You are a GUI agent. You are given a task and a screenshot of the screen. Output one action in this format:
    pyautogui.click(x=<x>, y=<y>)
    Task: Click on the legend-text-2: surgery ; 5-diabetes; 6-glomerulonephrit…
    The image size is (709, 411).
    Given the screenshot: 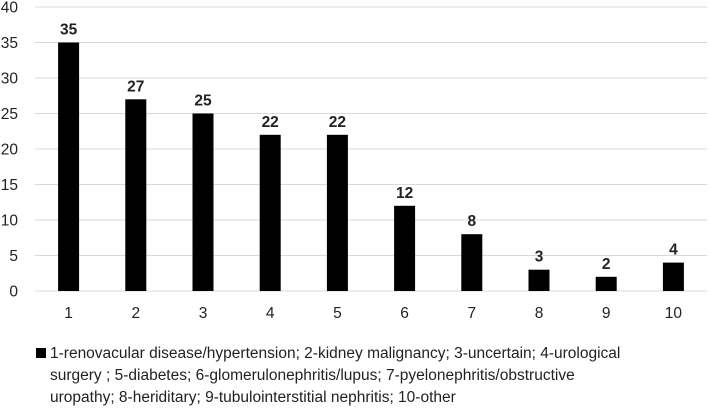 What is the action you would take?
    pyautogui.click(x=312, y=375)
    